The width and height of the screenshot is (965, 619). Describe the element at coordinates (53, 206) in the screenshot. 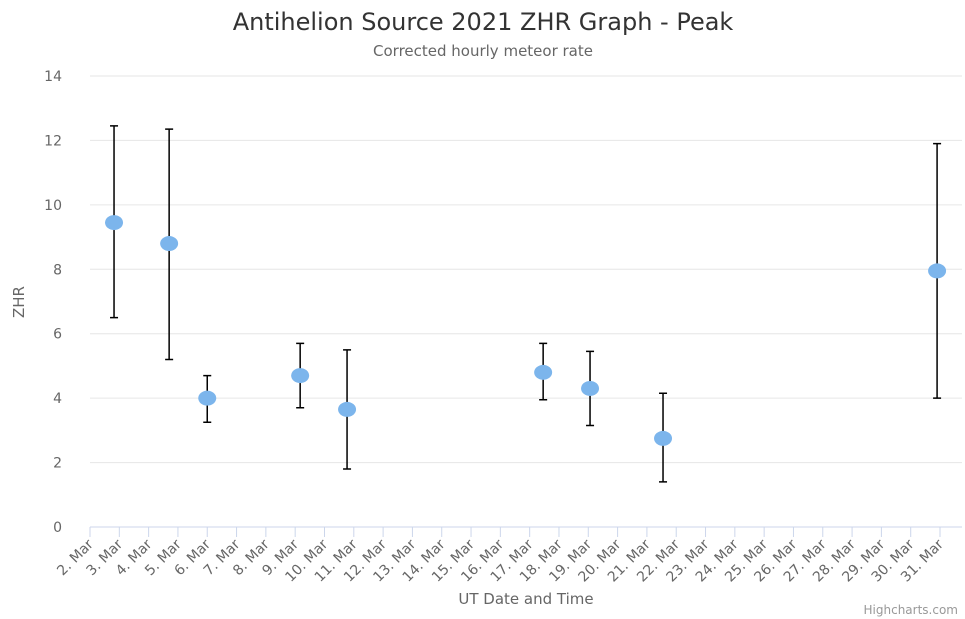

I see `y-tick-label: 10` at that location.